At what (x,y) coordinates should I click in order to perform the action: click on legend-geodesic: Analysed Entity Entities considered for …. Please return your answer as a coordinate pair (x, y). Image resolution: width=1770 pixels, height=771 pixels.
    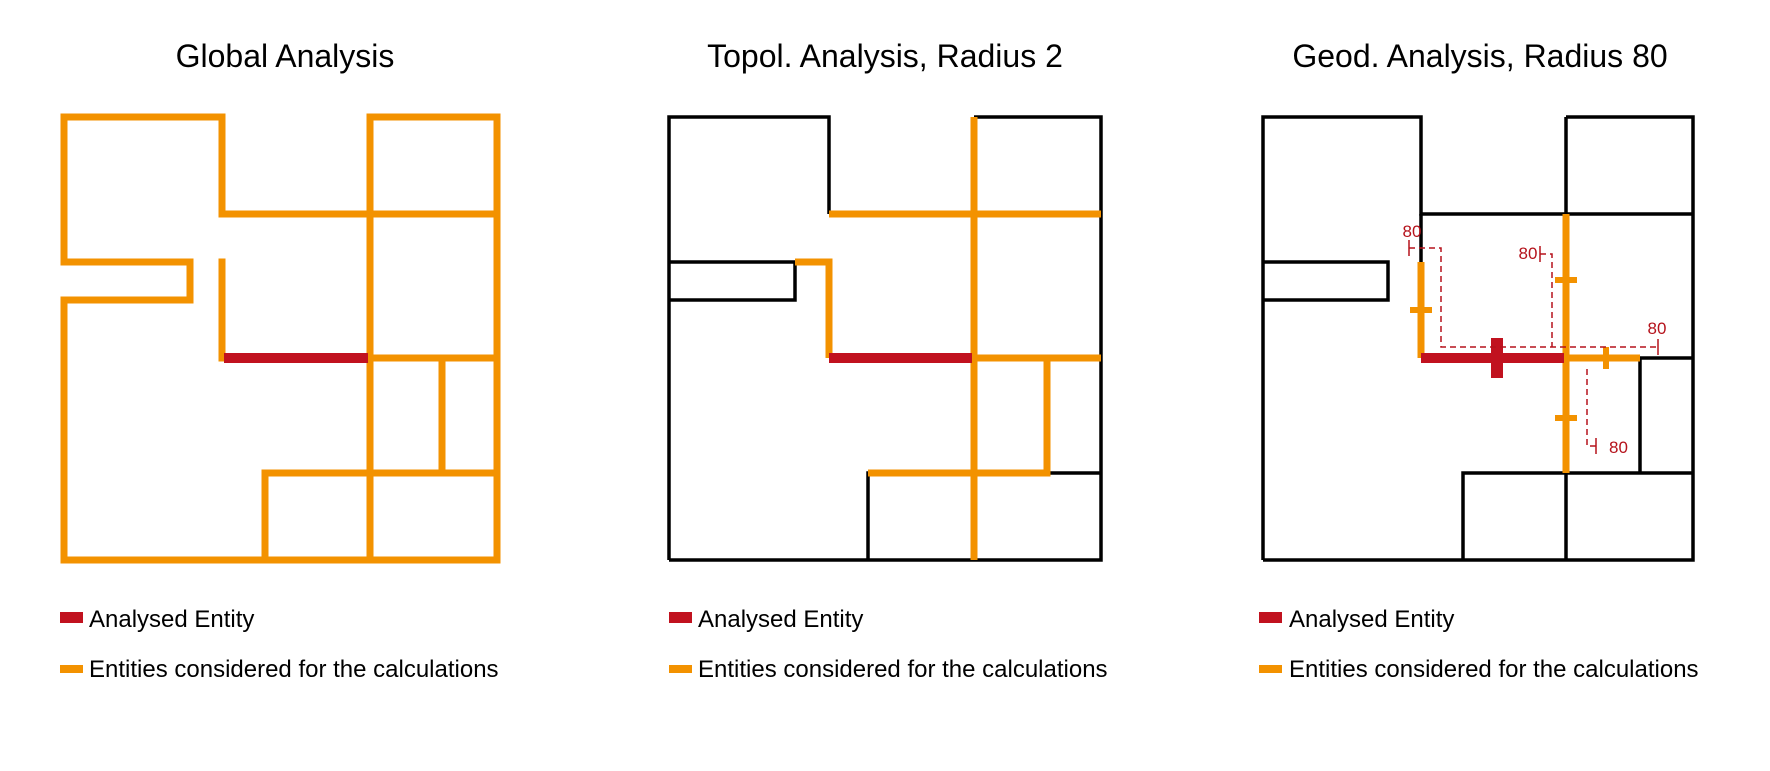
    Looking at the image, I should click on (1479, 644).